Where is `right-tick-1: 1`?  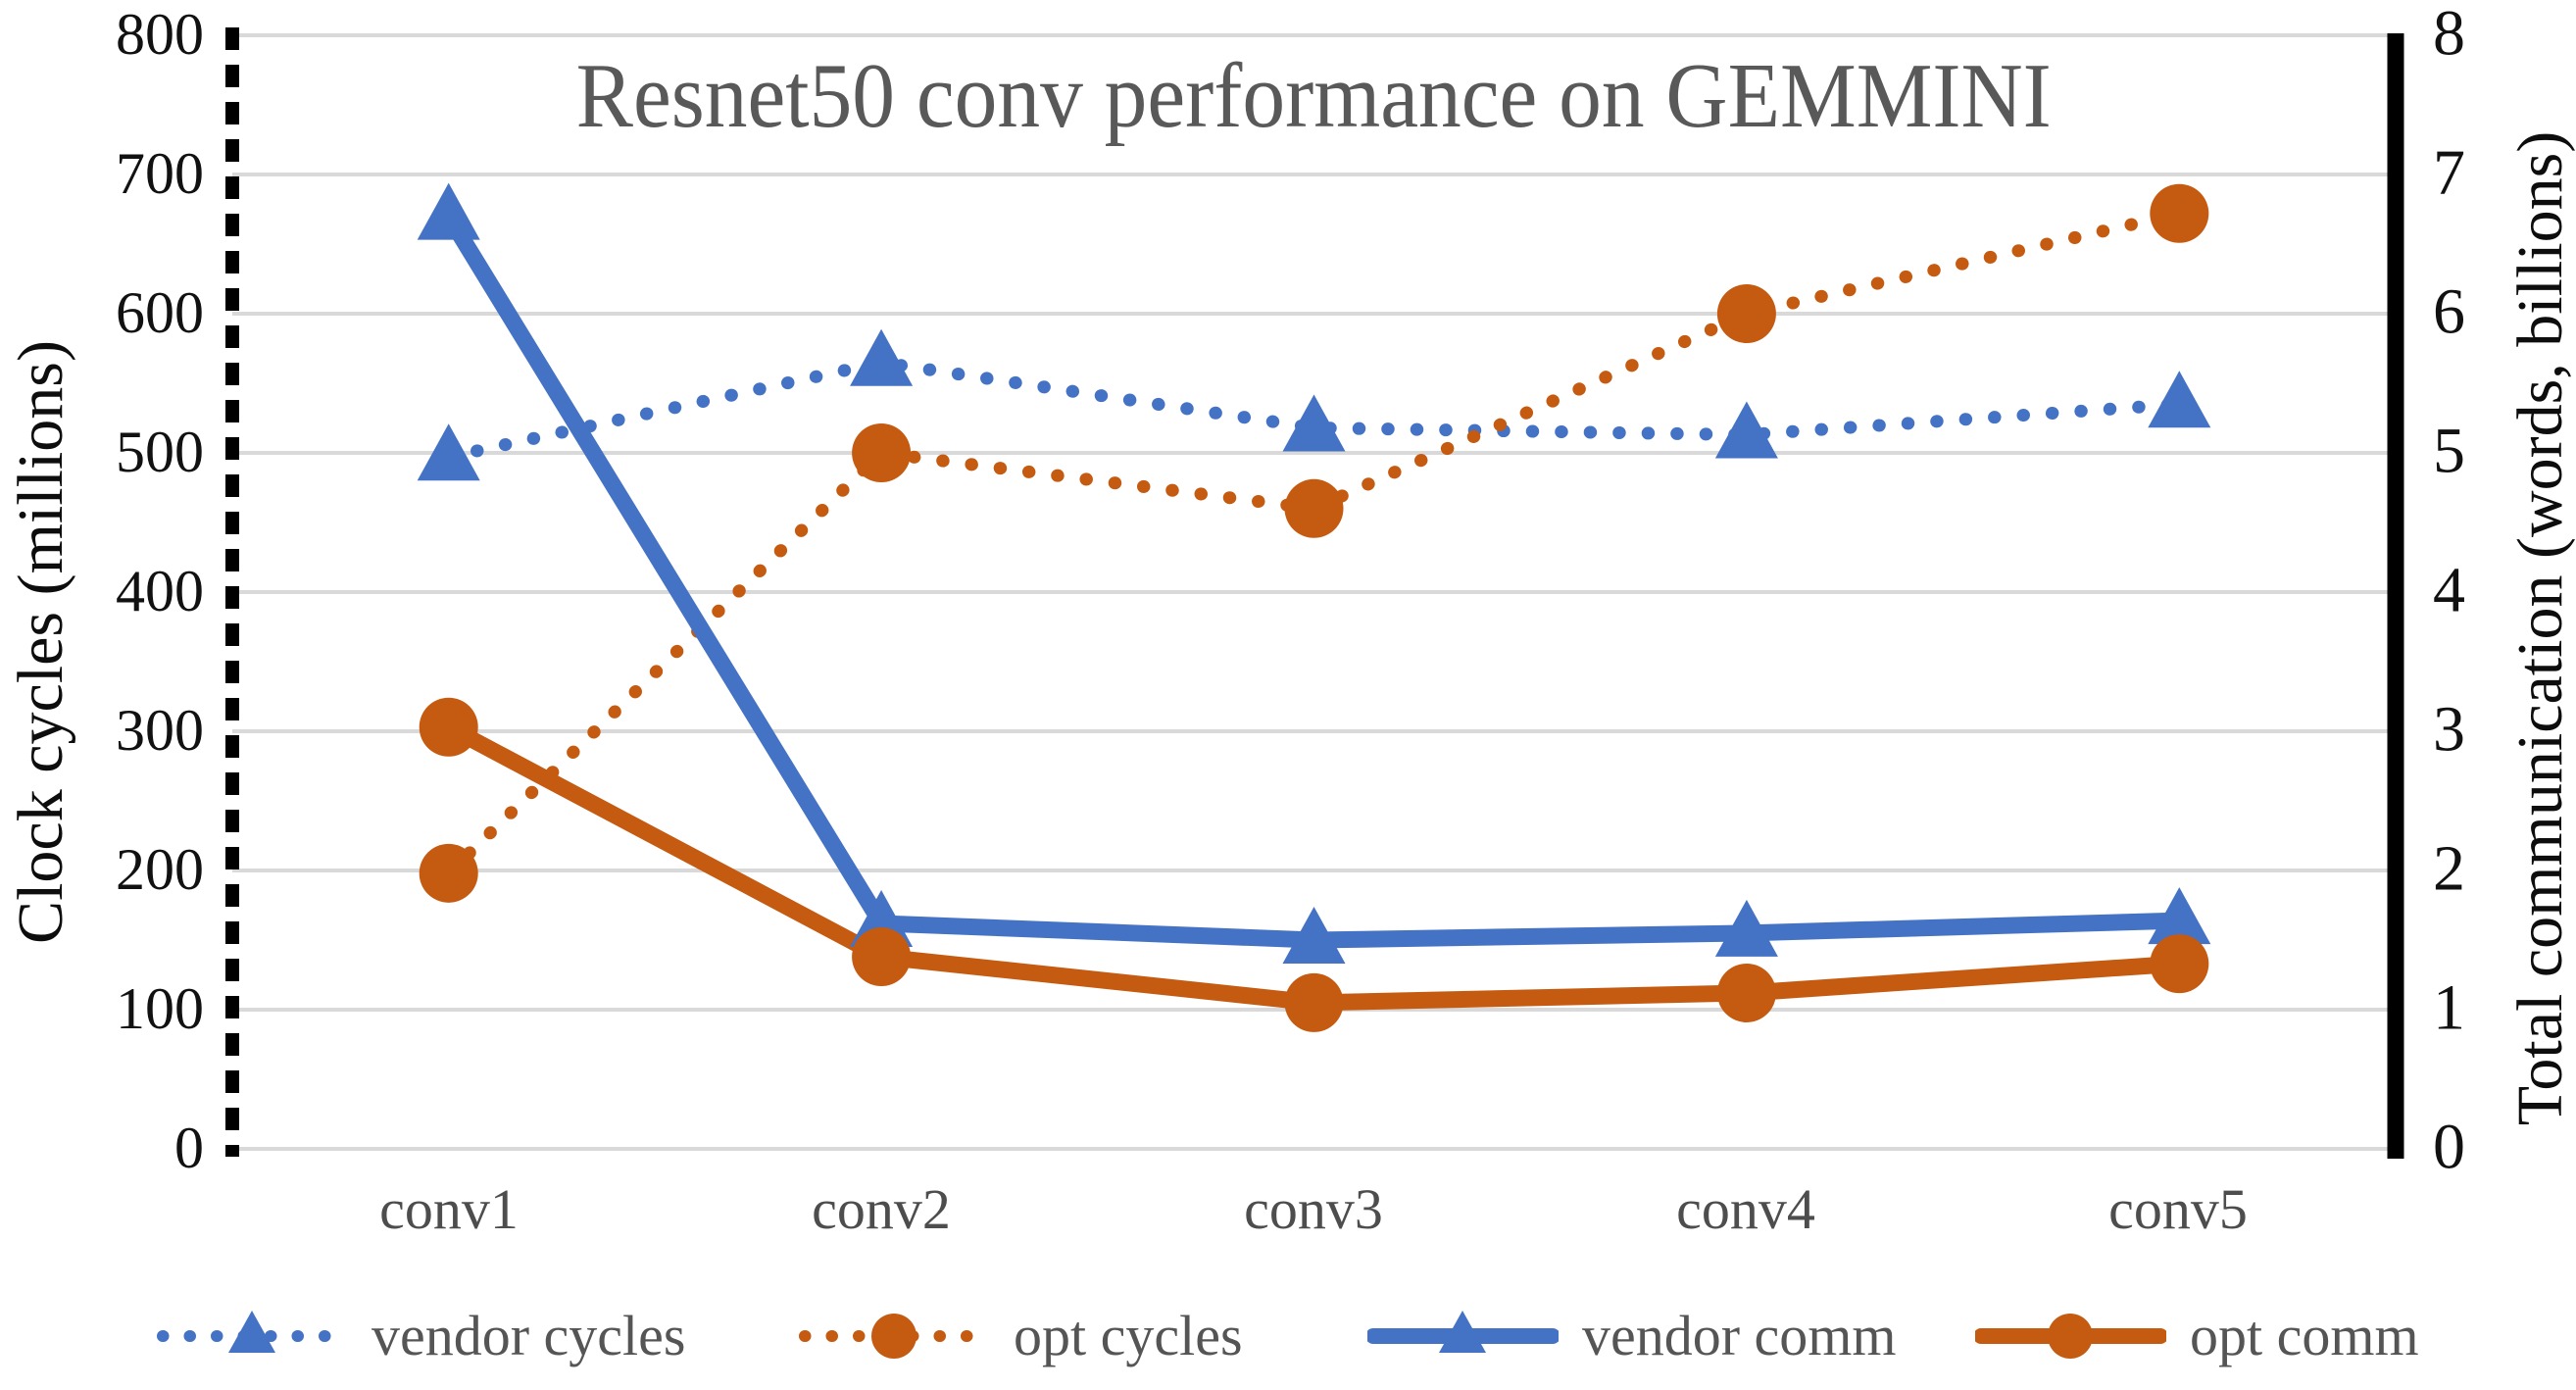
right-tick-1: 1 is located at coordinates (2449, 1008).